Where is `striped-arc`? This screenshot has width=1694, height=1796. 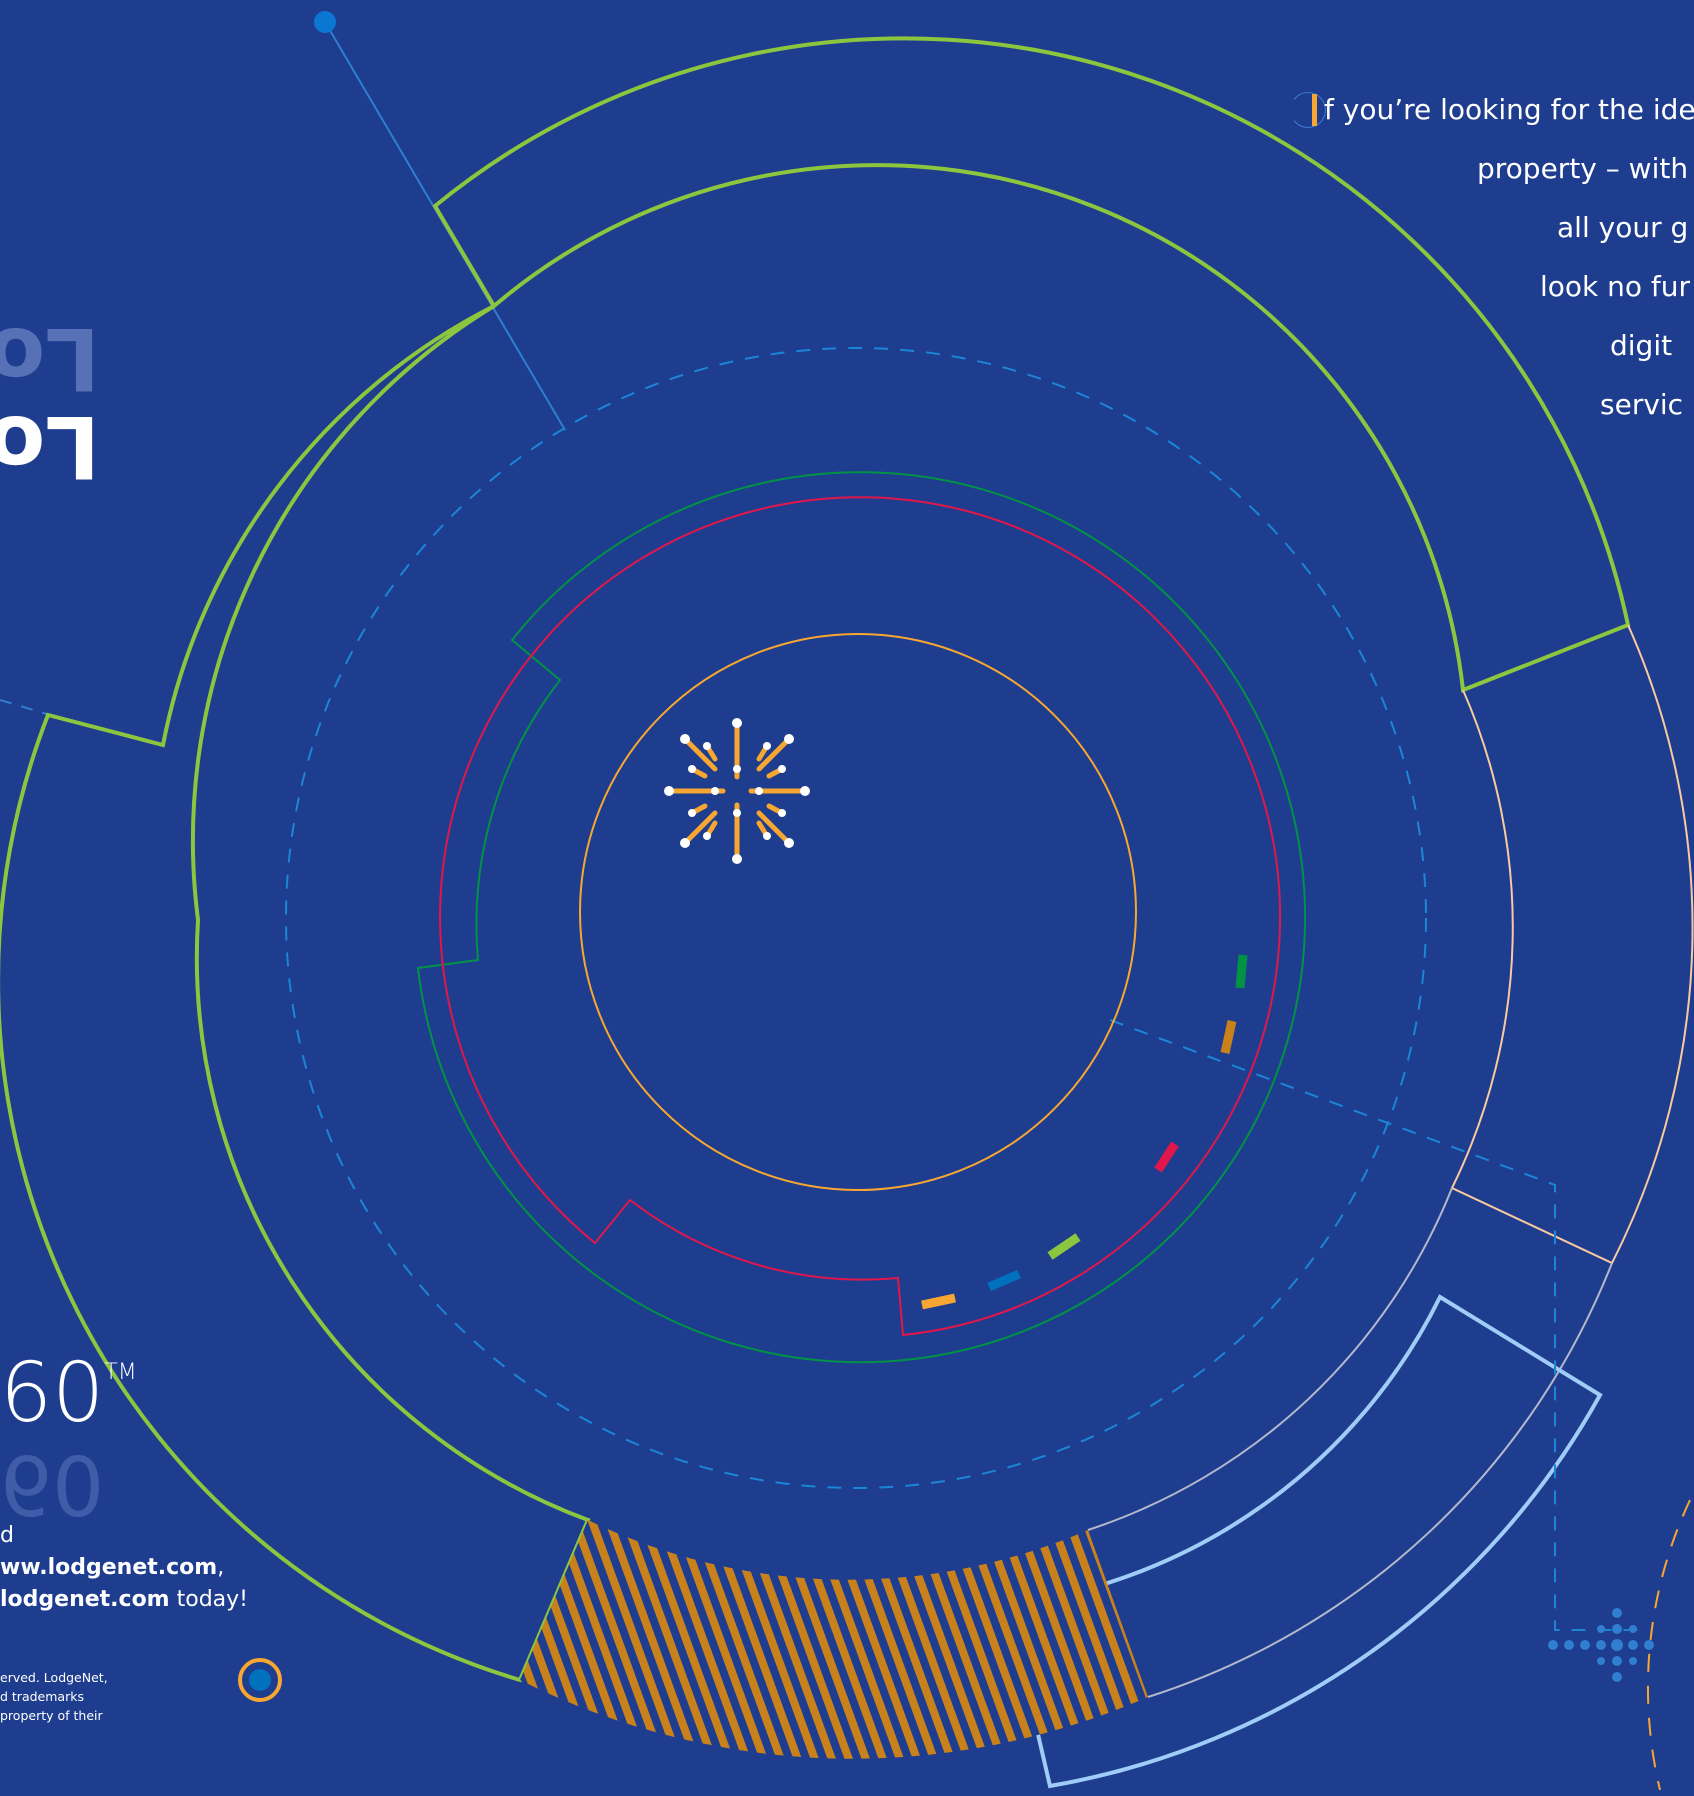 striped-arc is located at coordinates (834, 1639).